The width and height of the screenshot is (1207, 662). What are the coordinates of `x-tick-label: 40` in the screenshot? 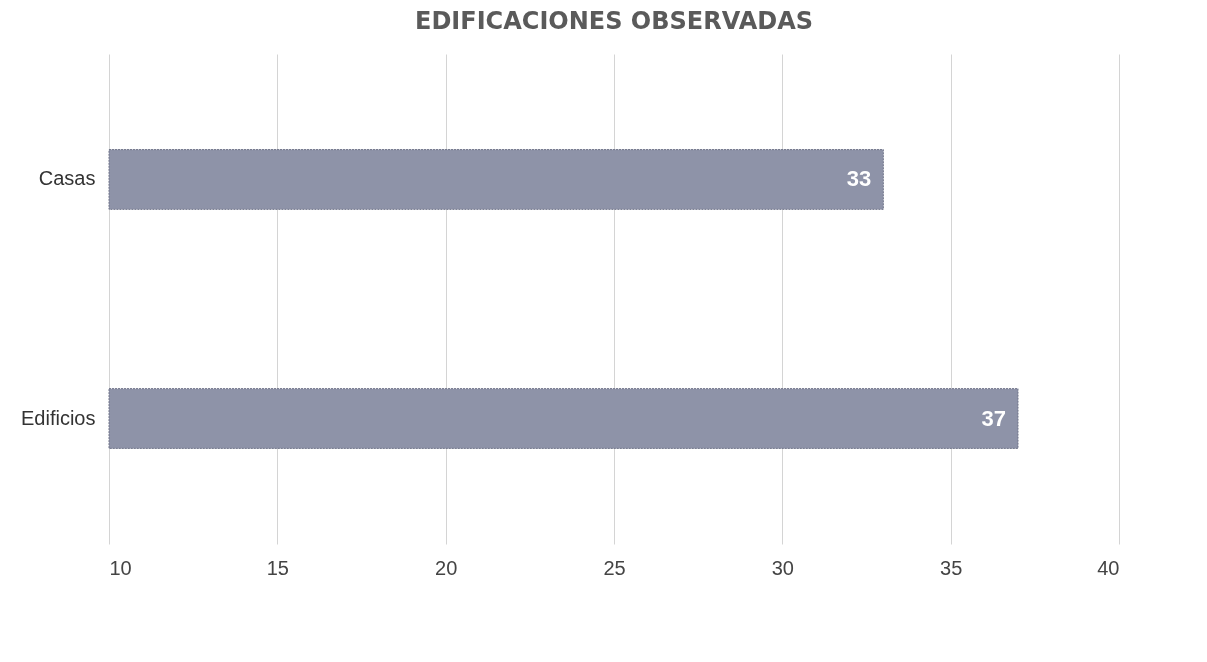 It's located at (1108, 567).